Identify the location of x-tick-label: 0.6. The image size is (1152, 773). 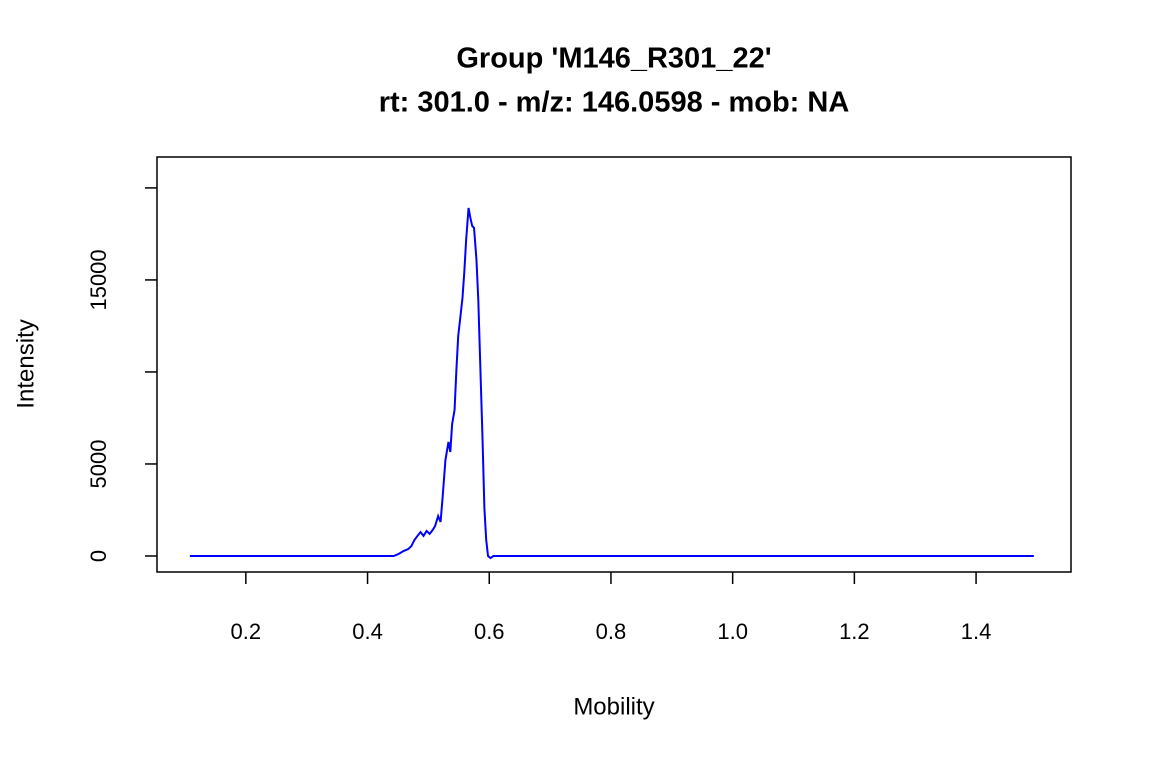
(489, 631).